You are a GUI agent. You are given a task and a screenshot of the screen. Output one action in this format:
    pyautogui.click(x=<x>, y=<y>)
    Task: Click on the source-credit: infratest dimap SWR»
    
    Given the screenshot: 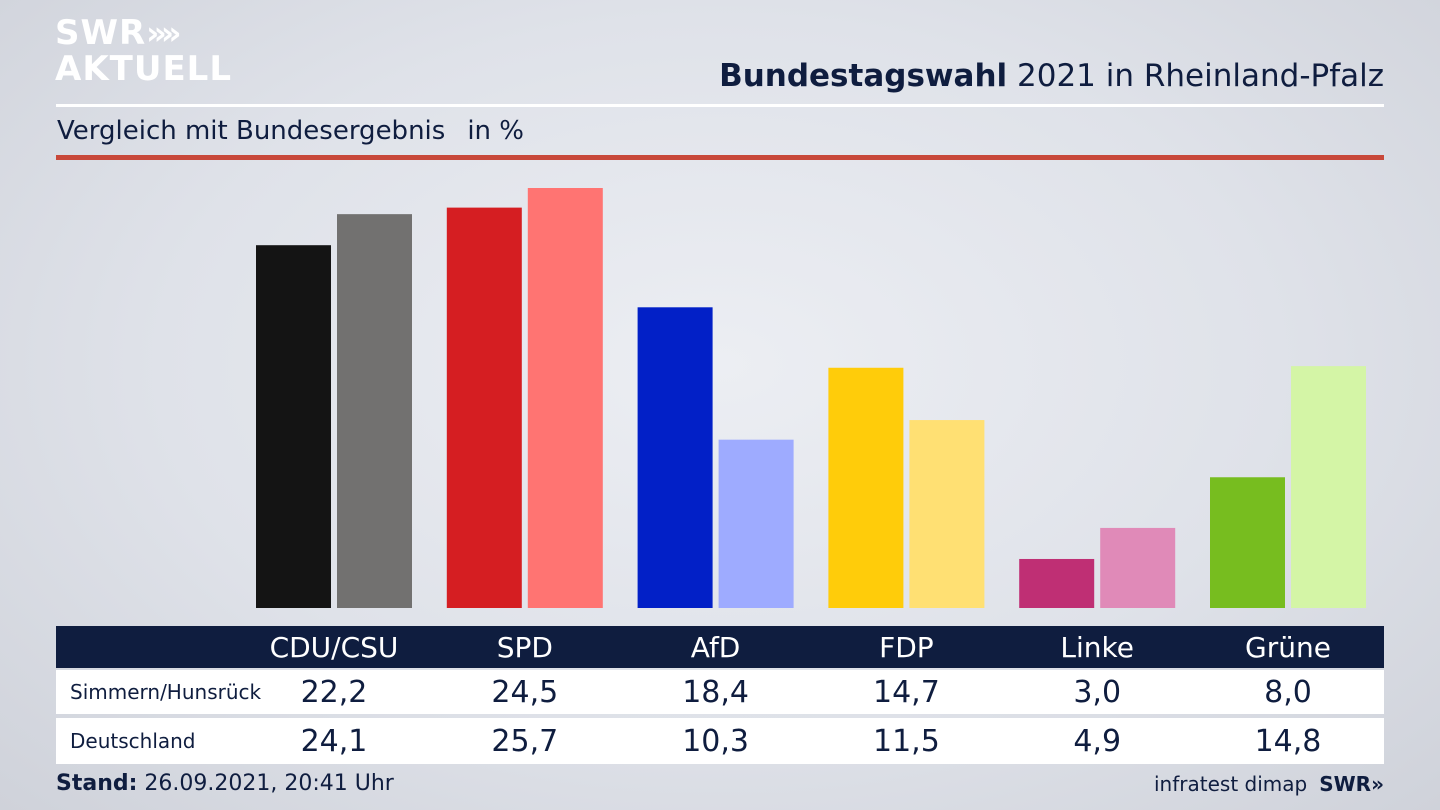 What is the action you would take?
    pyautogui.click(x=1269, y=784)
    